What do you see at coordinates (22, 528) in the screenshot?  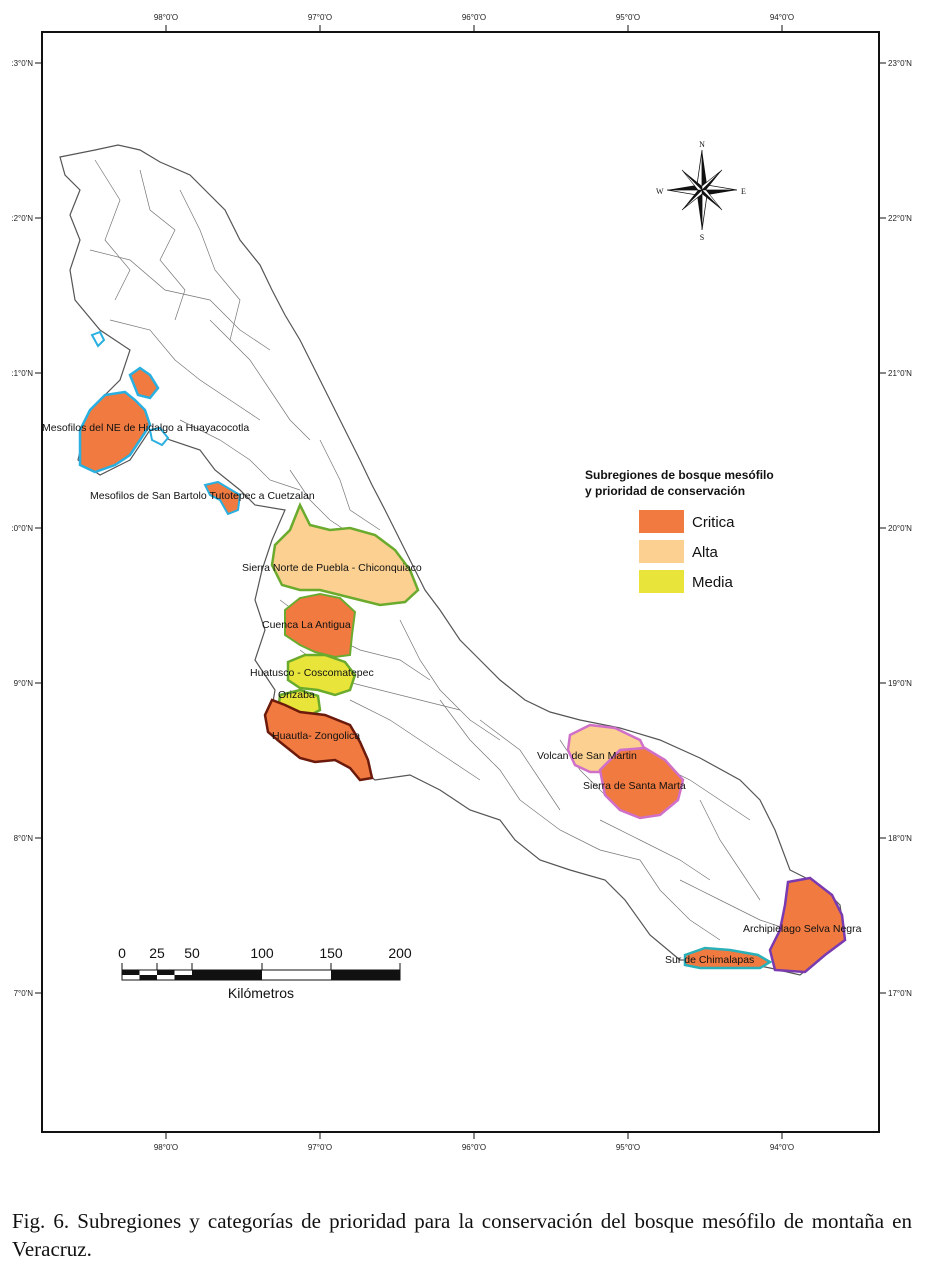 I see `left-tick-3: :0°0'N` at bounding box center [22, 528].